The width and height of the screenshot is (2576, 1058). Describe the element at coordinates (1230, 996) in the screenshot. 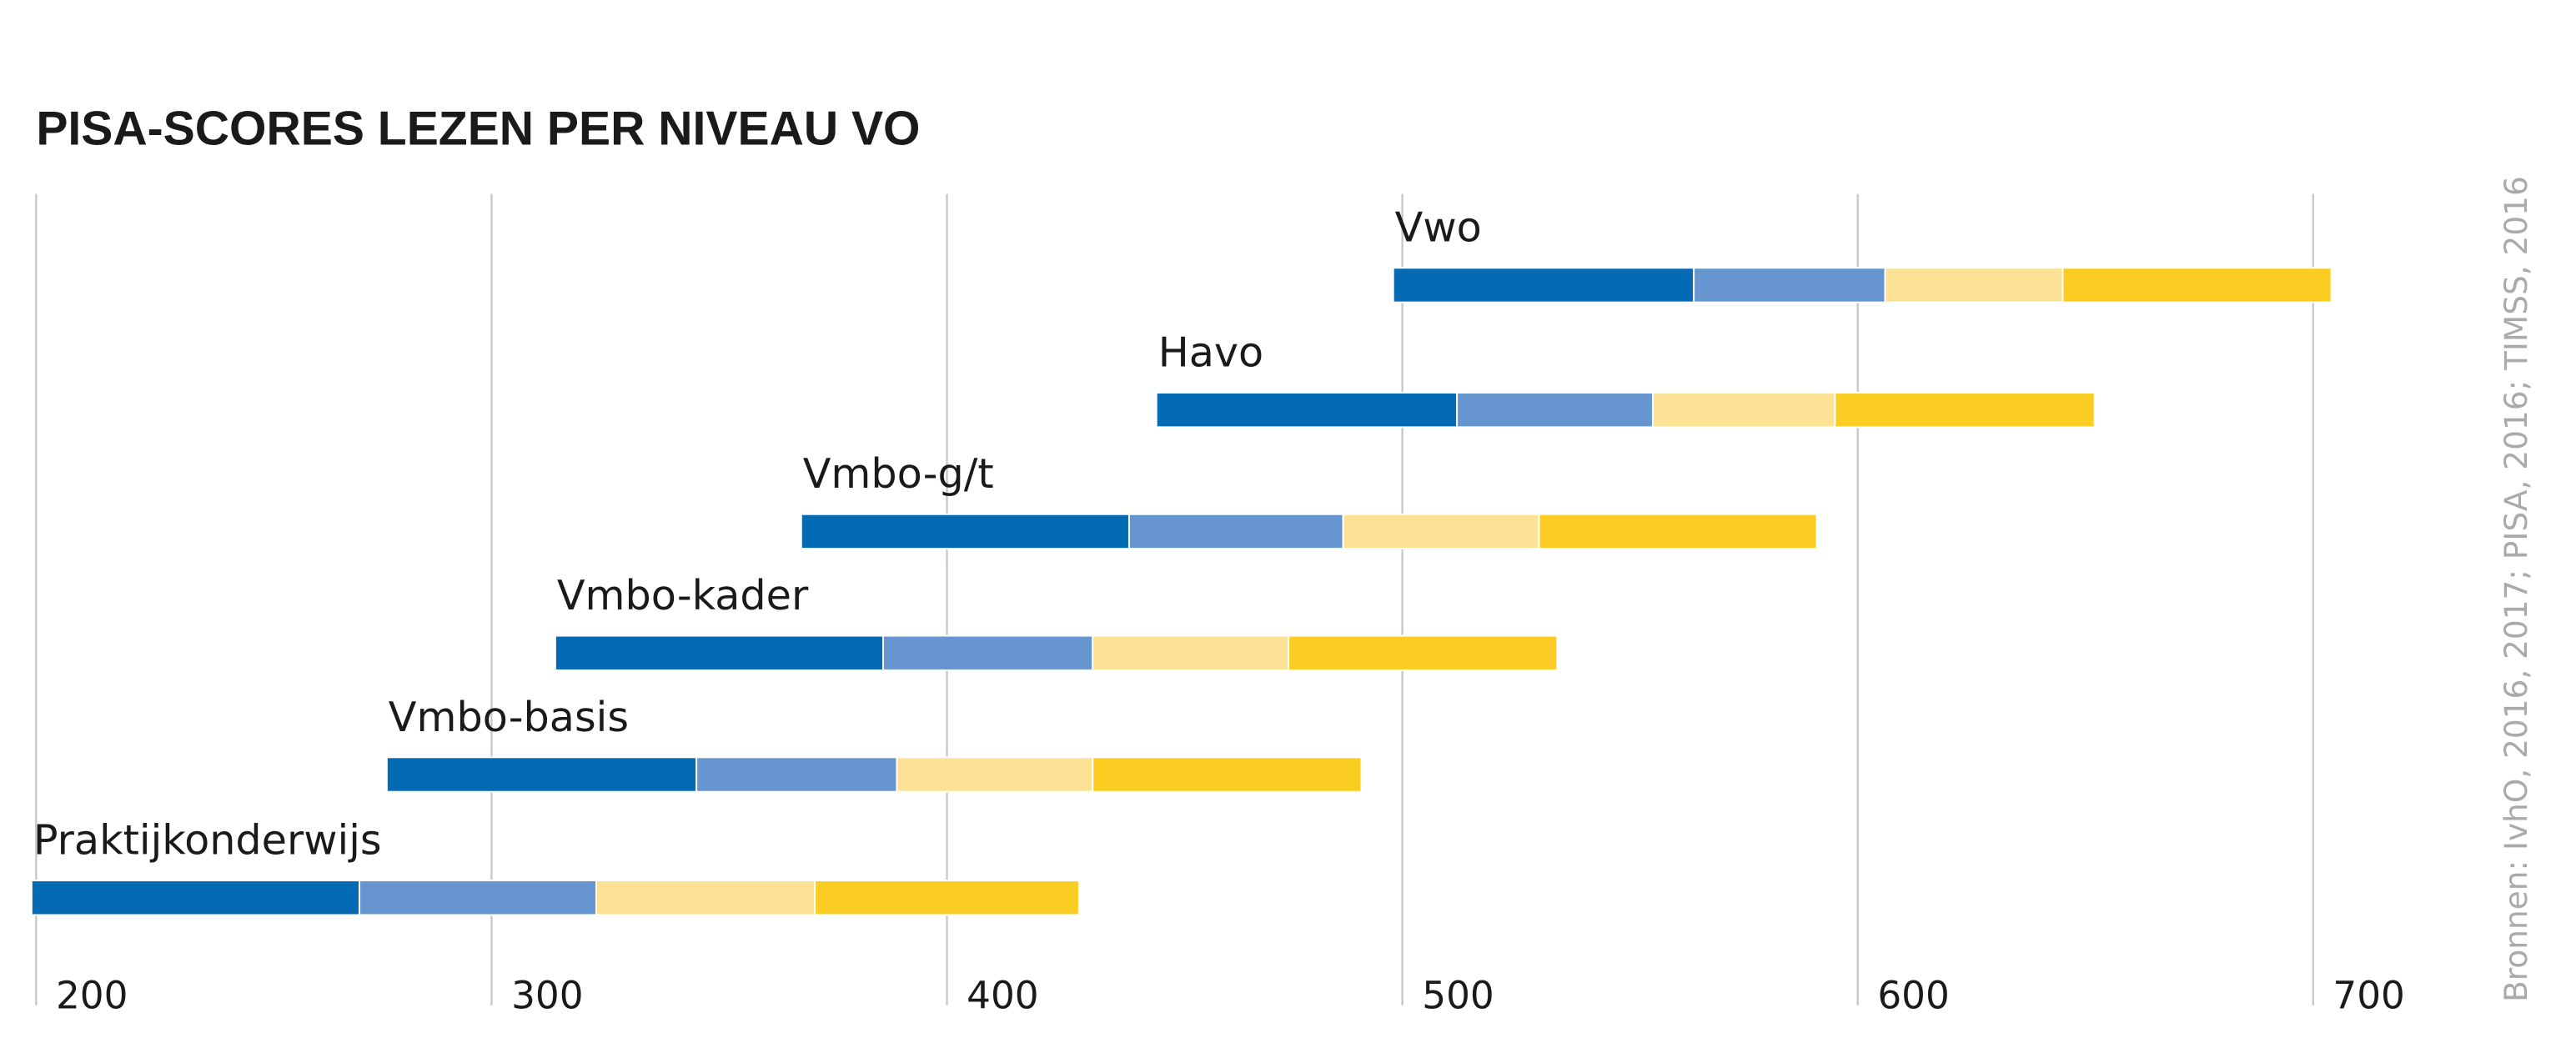

I see `x-axis-ticks: 200 300 400 500 600 700` at that location.